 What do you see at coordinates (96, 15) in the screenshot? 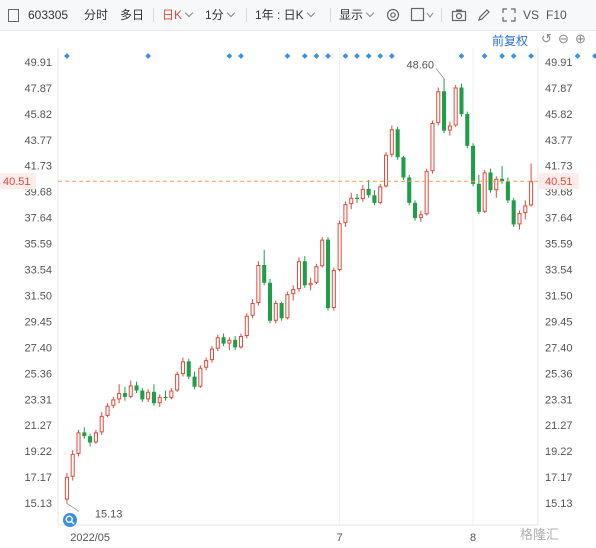
I see `tab-intraday: 分时` at bounding box center [96, 15].